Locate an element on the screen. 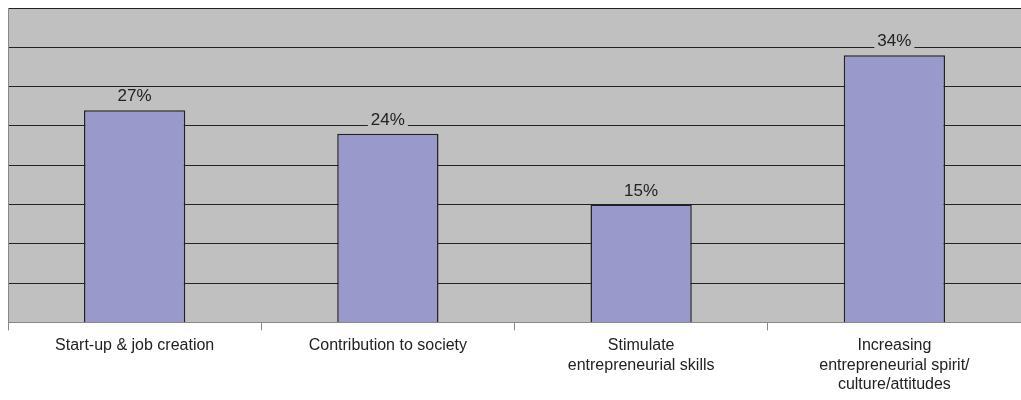 This screenshot has height=400, width=1021. data-label: 27% is located at coordinates (134, 96).